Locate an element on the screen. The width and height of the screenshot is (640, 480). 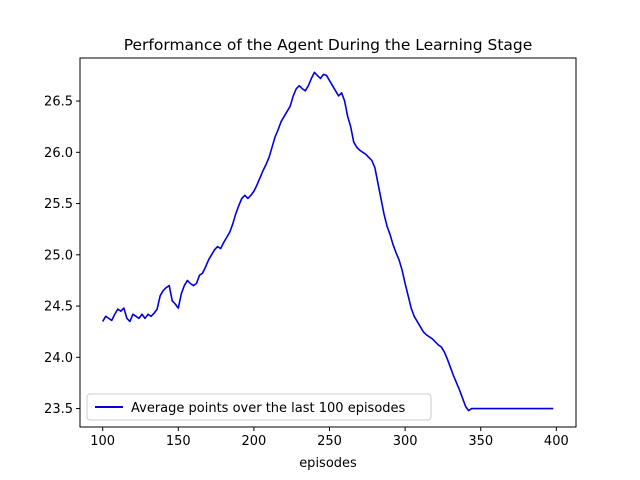
y-tick-label: 24.0 is located at coordinates (58, 358).